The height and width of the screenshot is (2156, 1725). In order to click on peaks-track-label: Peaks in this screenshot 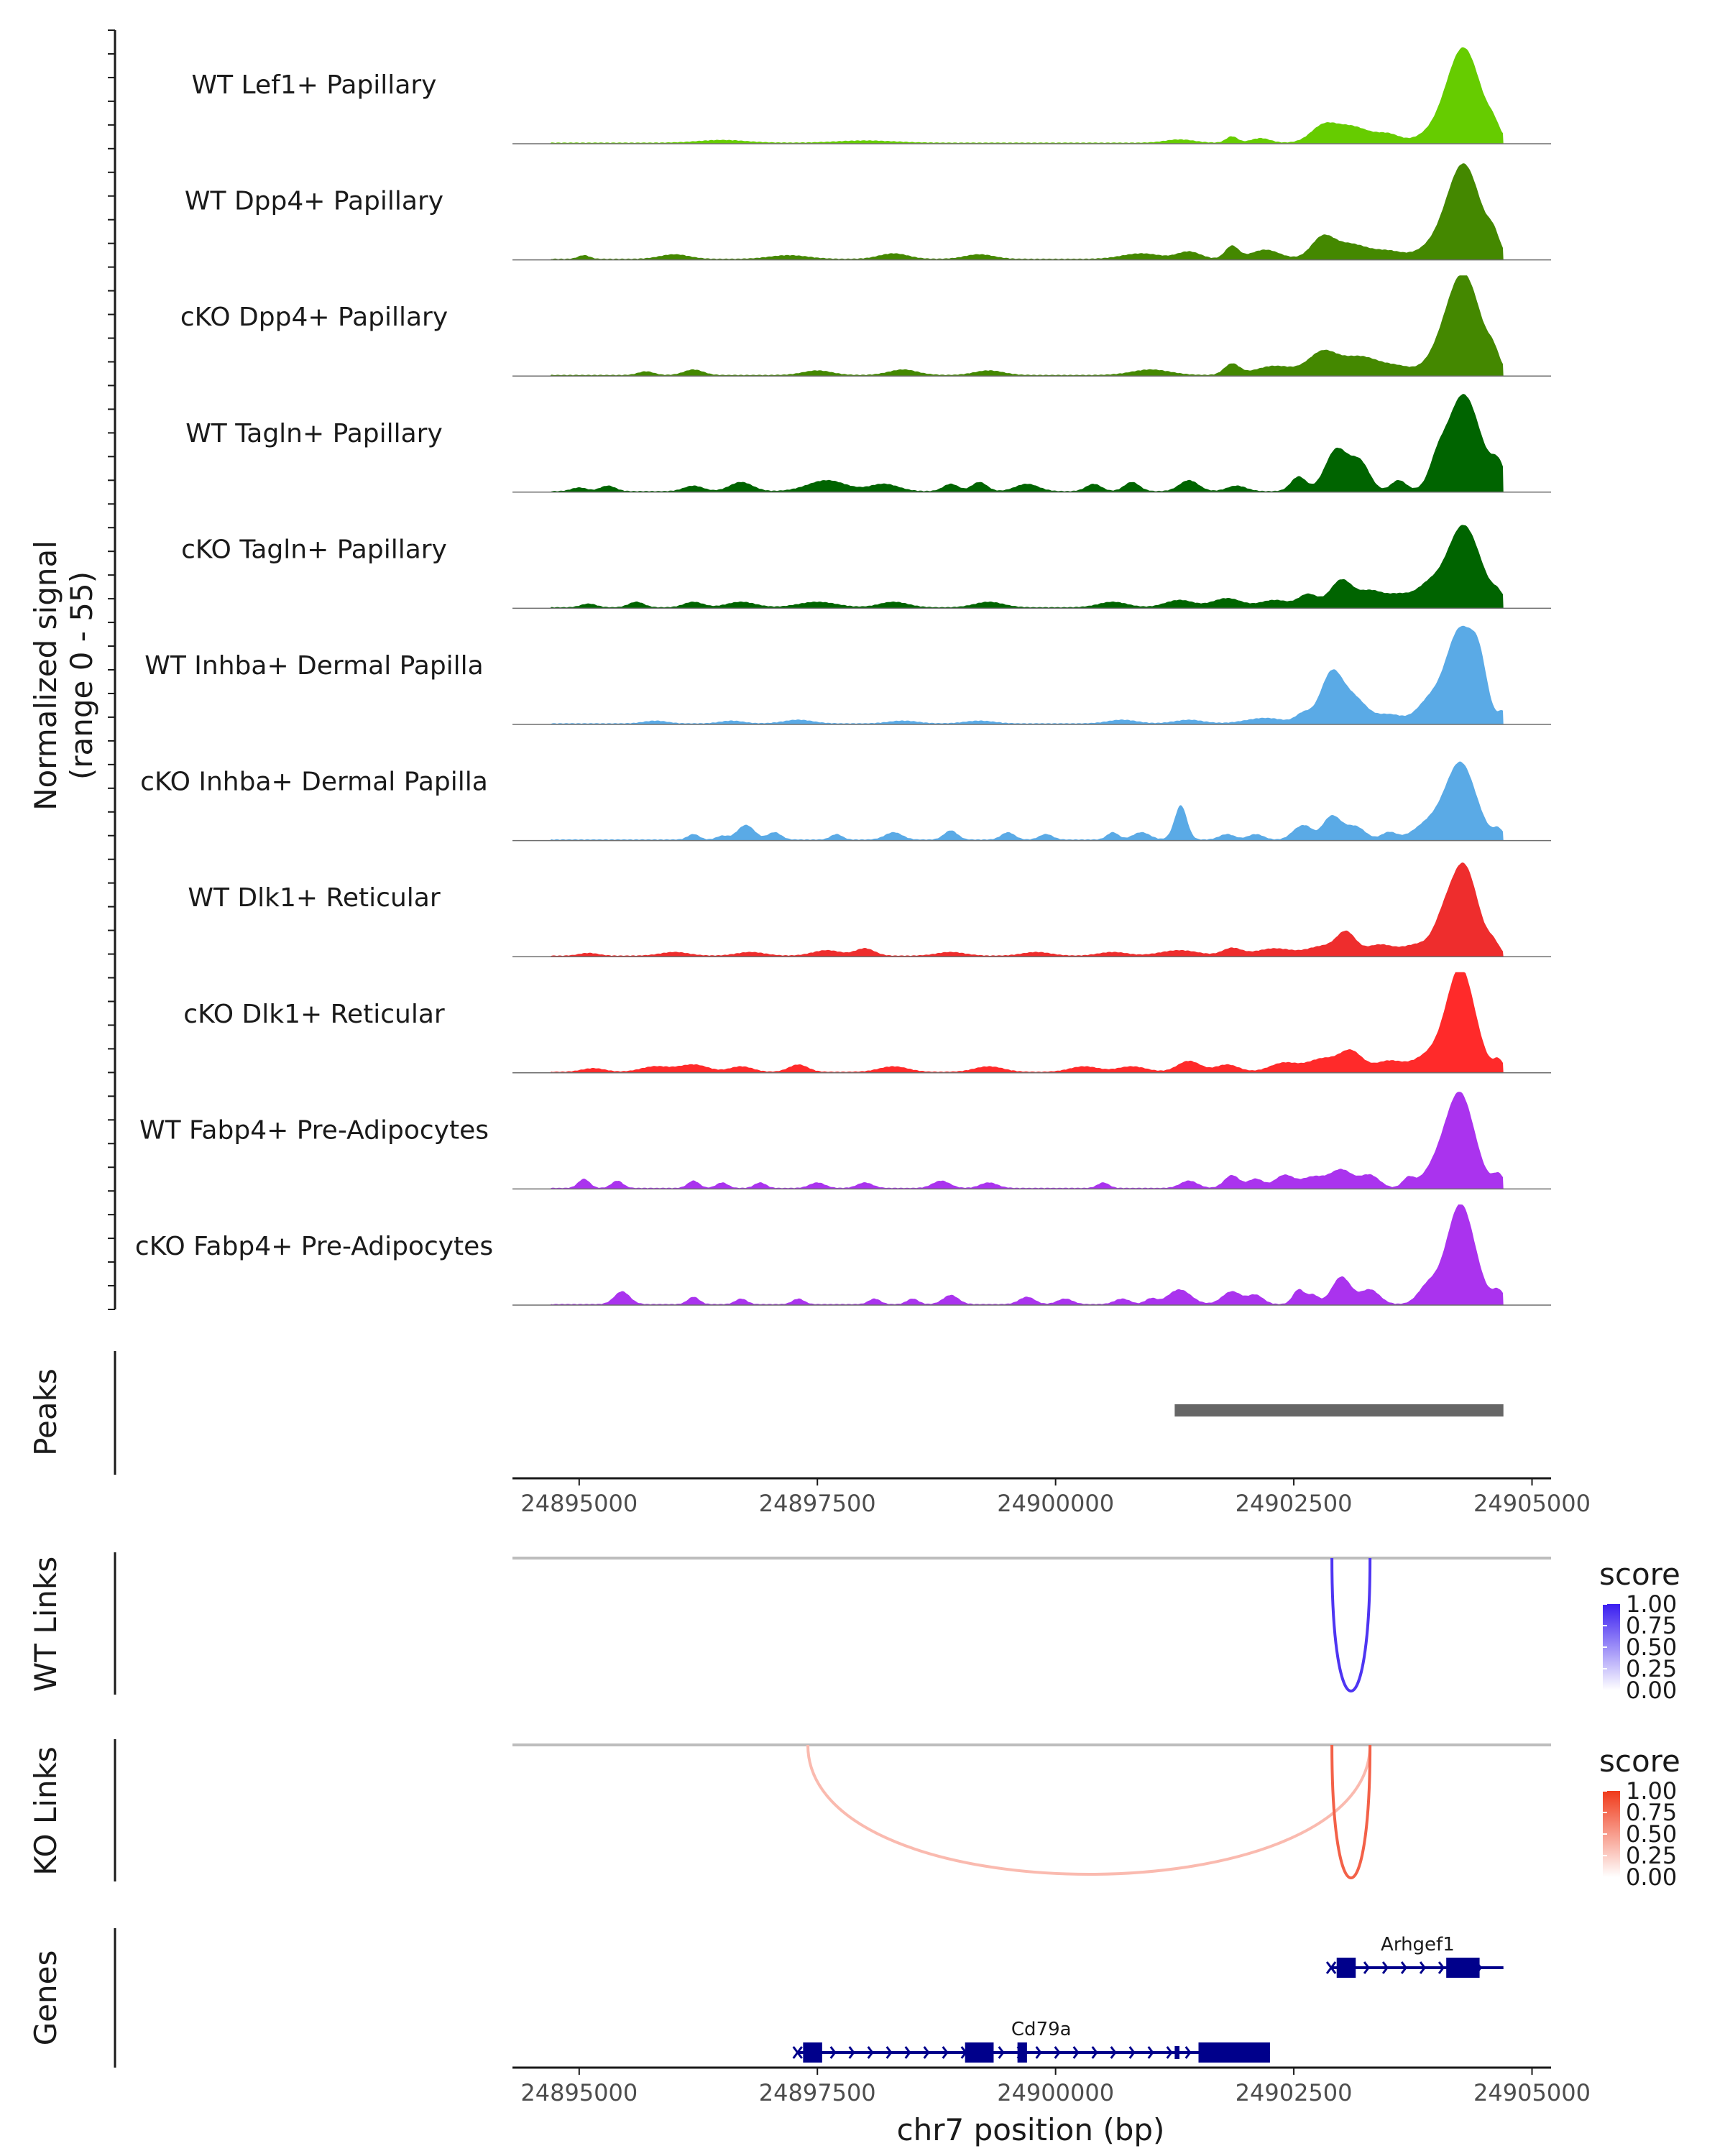, I will do `click(45, 1412)`.